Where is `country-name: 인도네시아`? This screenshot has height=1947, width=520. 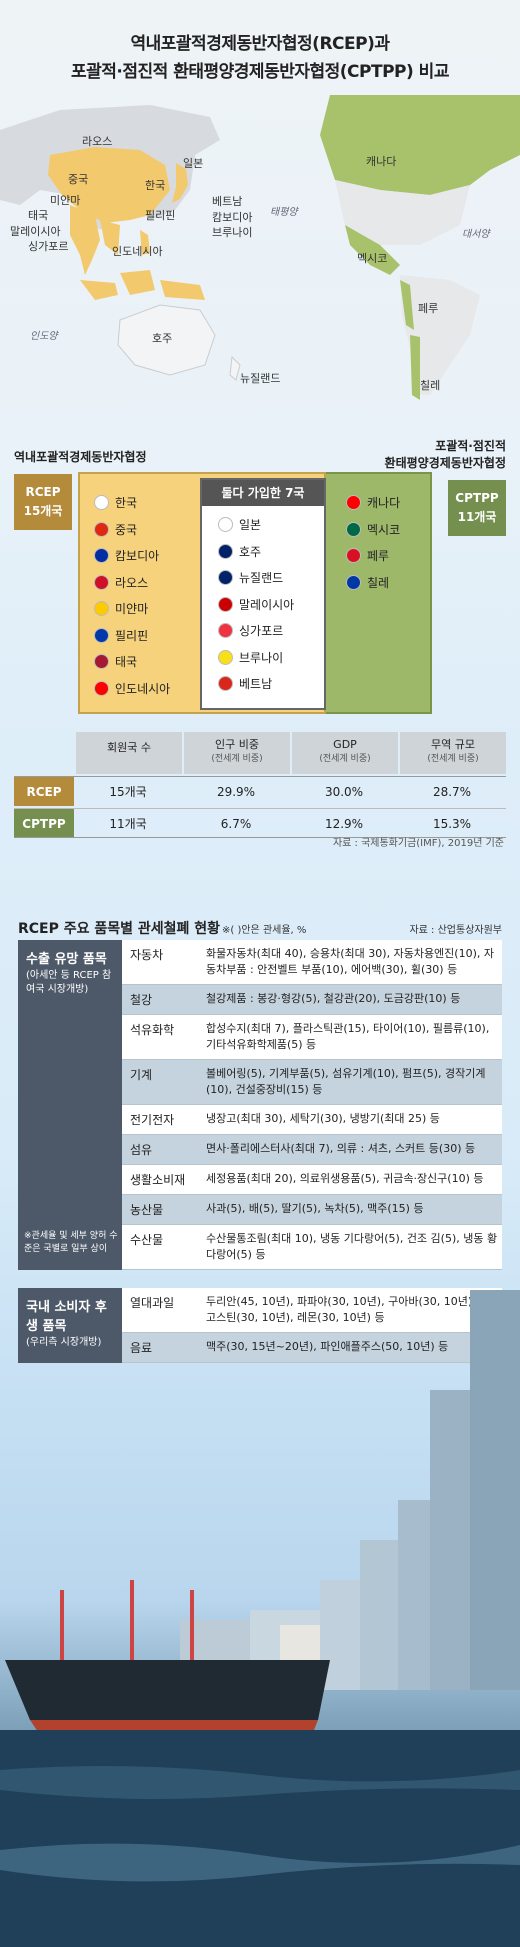 country-name: 인도네시아 is located at coordinates (143, 688).